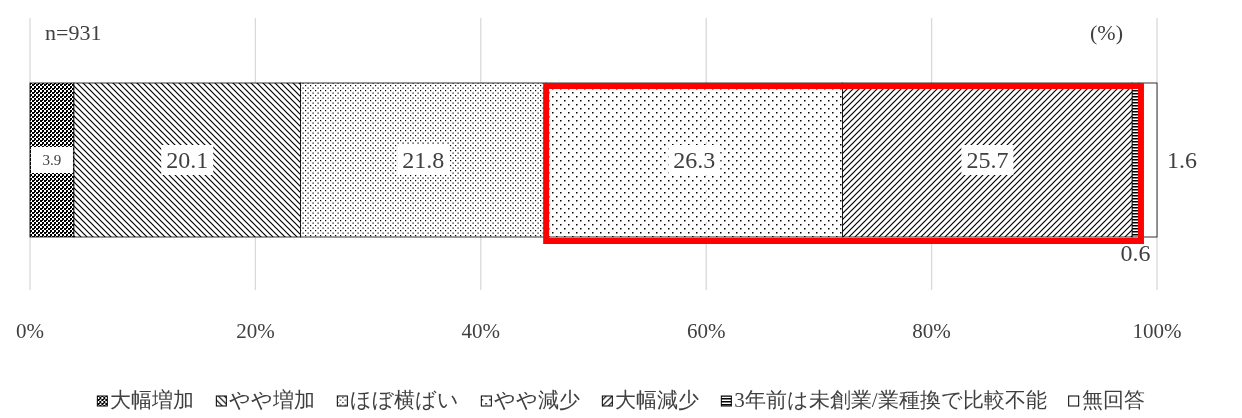  Describe the element at coordinates (423, 160) in the screenshot. I see `data-label: 21.8` at that location.